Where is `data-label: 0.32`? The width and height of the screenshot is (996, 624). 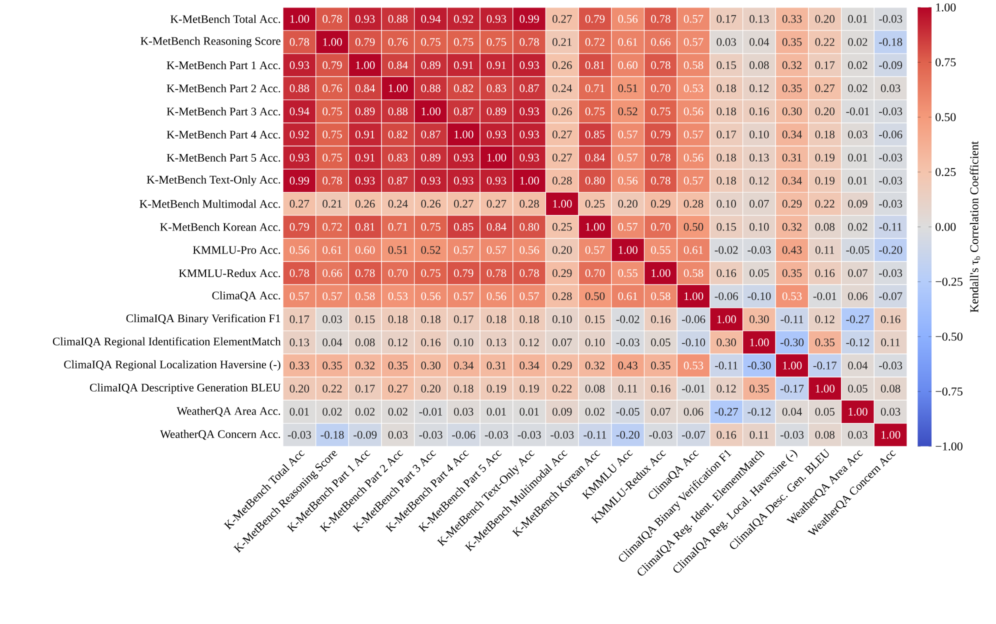
data-label: 0.32 is located at coordinates (792, 65).